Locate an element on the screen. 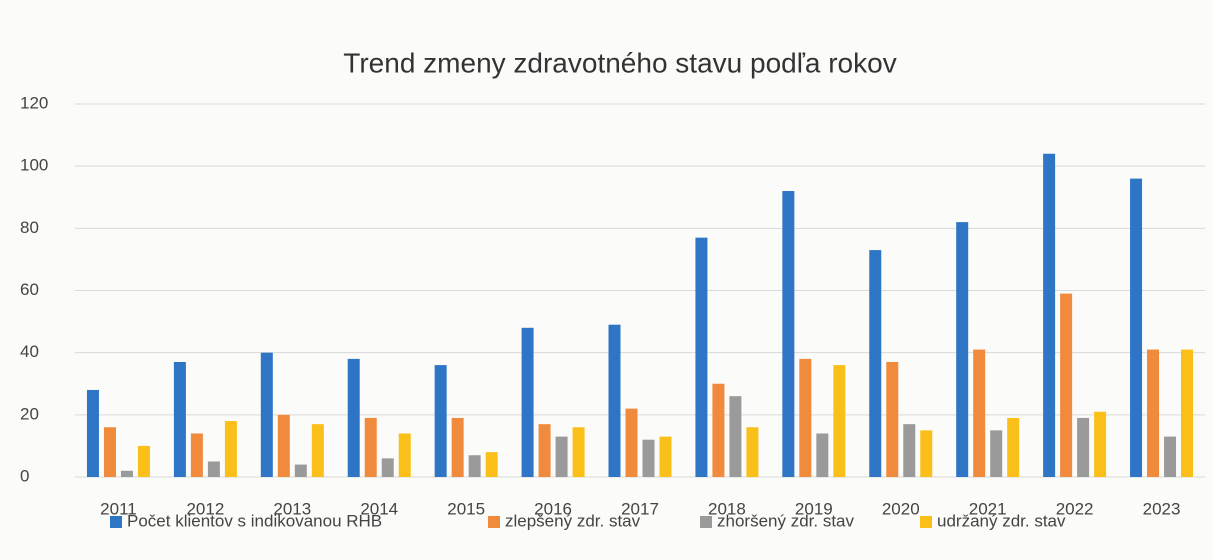  y-tick-label: 0 is located at coordinates (24, 475).